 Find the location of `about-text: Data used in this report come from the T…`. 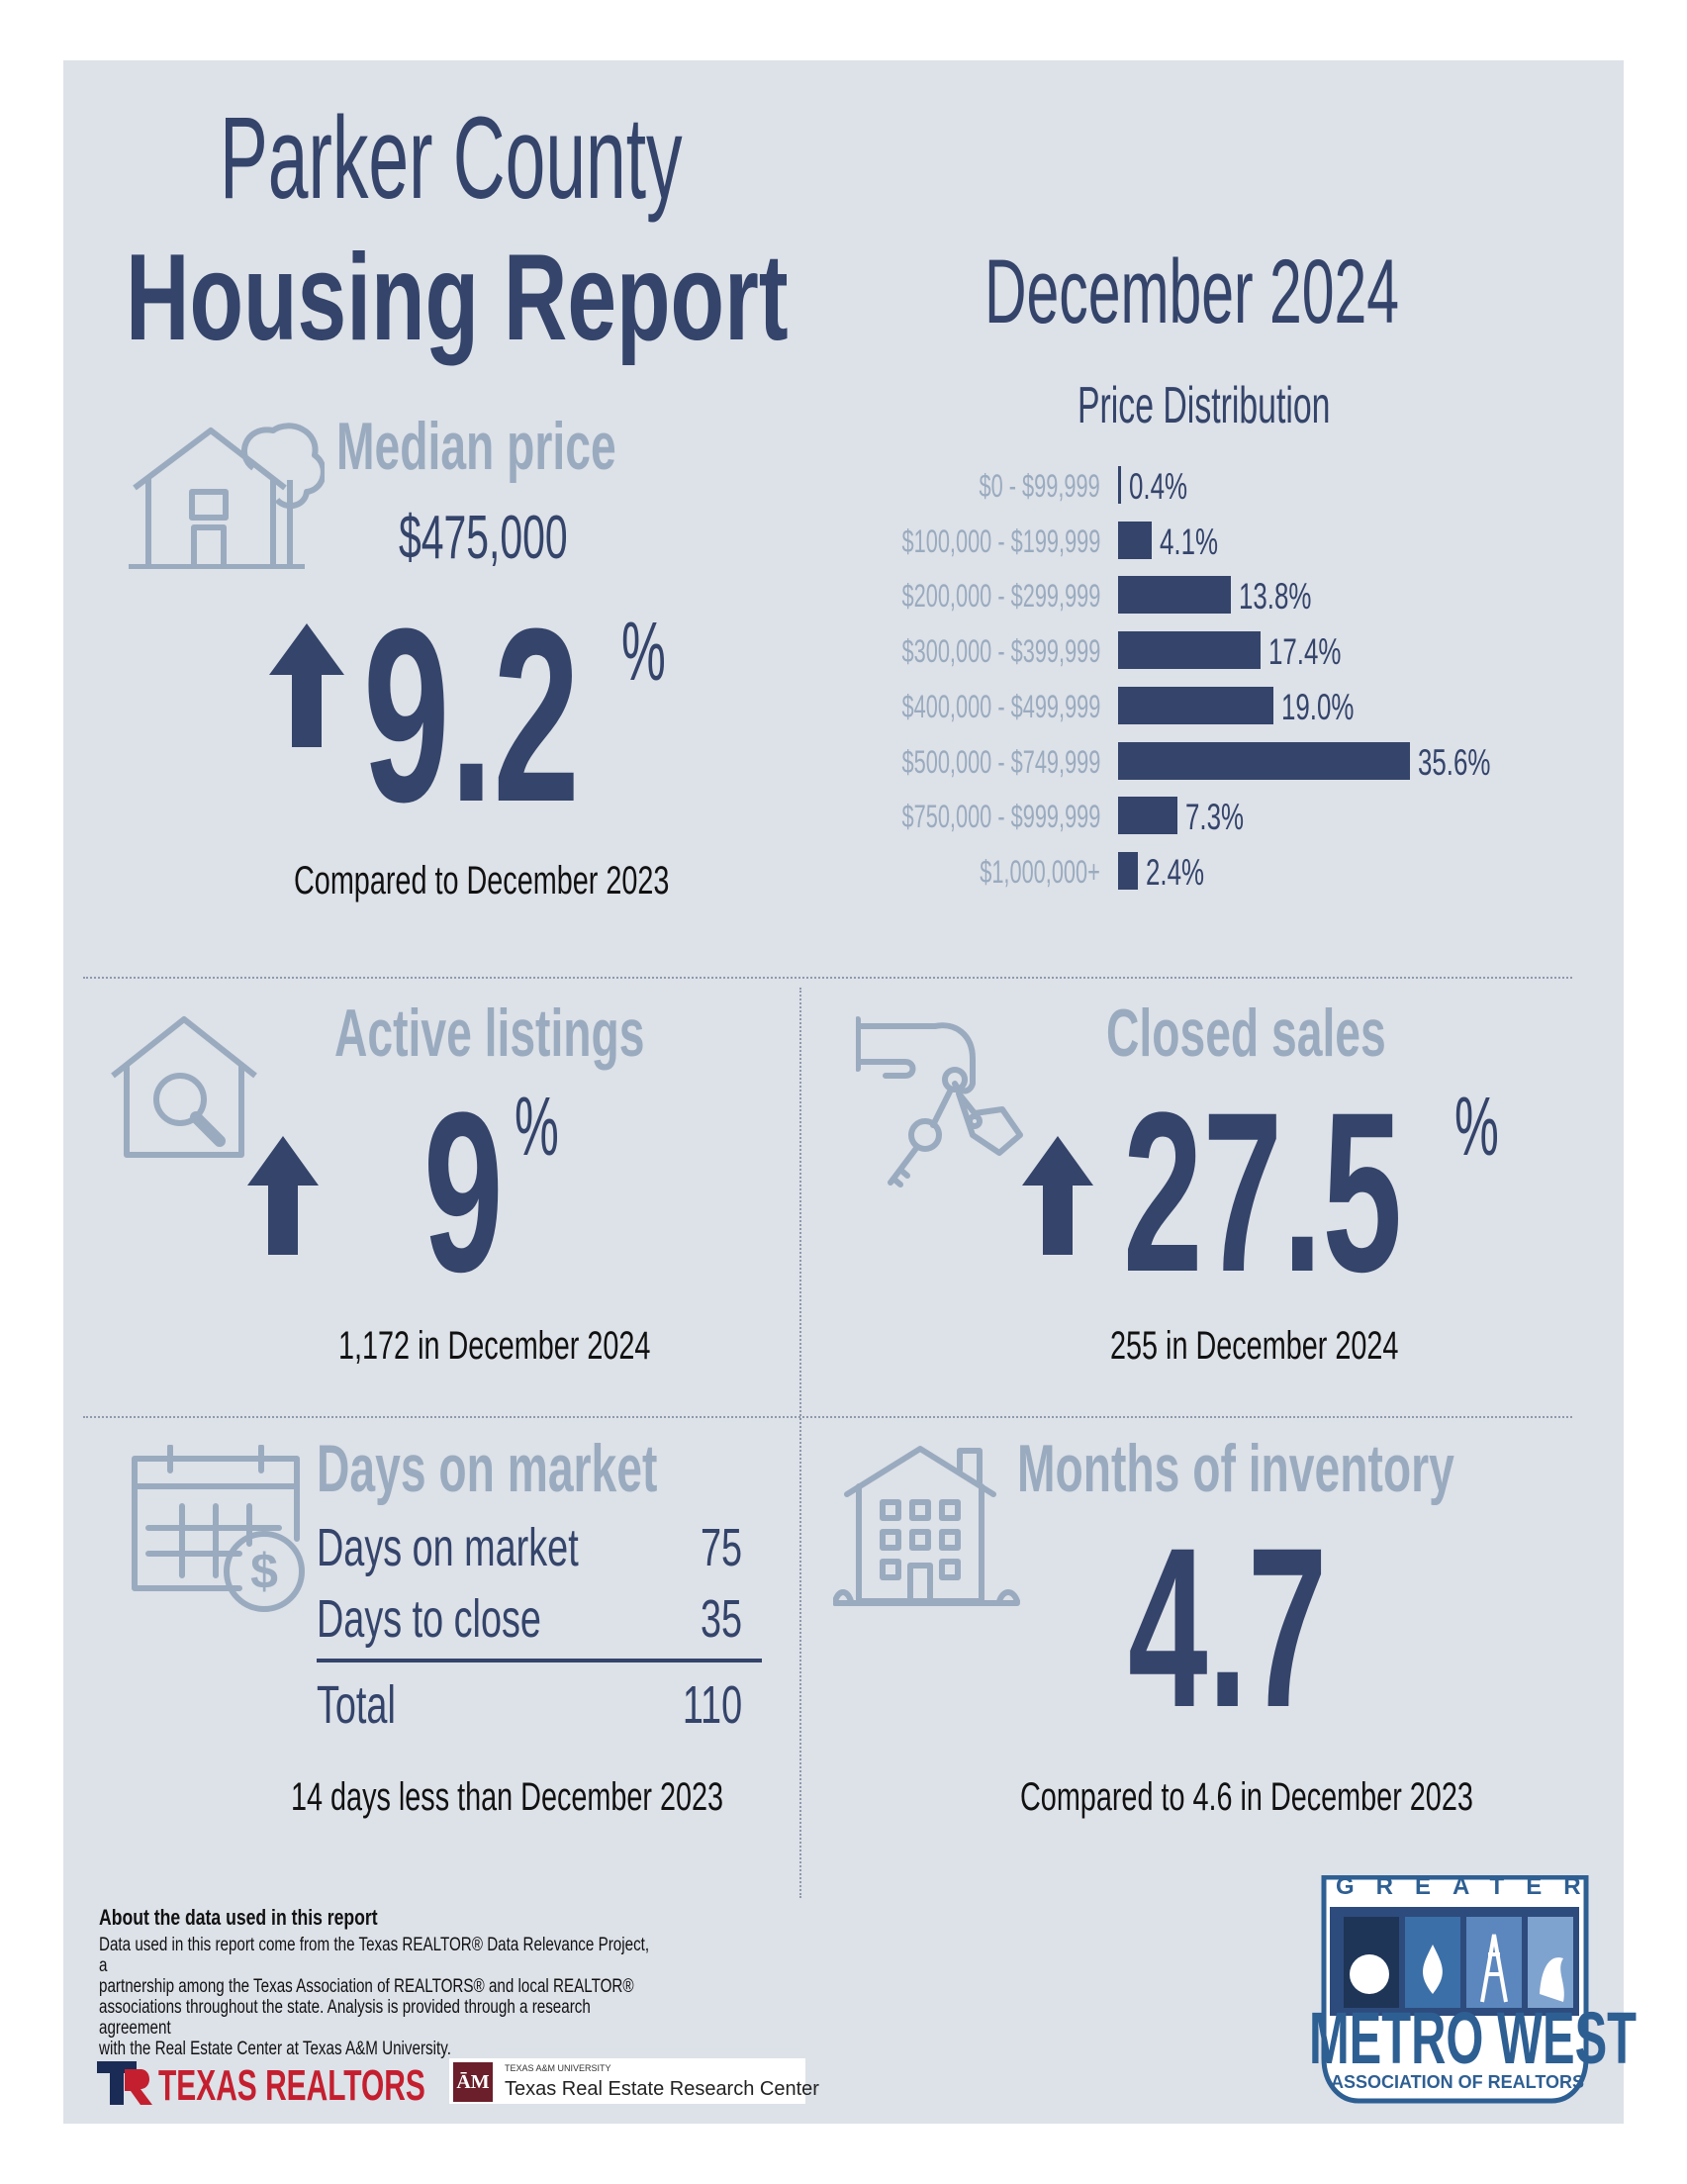

about-text: Data used in this report come from the T… is located at coordinates (376, 1997).